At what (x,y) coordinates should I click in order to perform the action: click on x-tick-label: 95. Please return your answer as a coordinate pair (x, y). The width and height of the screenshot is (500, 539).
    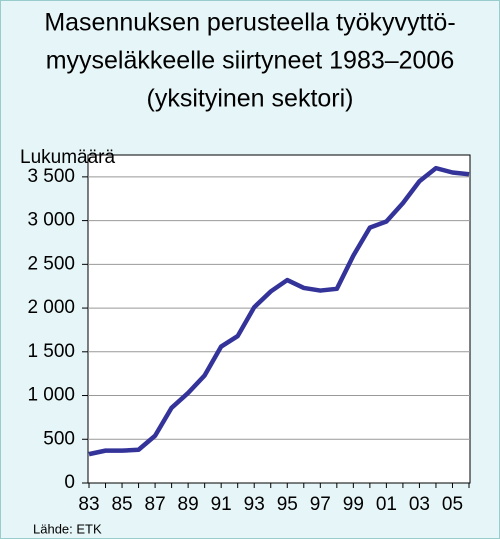
    Looking at the image, I should click on (287, 504).